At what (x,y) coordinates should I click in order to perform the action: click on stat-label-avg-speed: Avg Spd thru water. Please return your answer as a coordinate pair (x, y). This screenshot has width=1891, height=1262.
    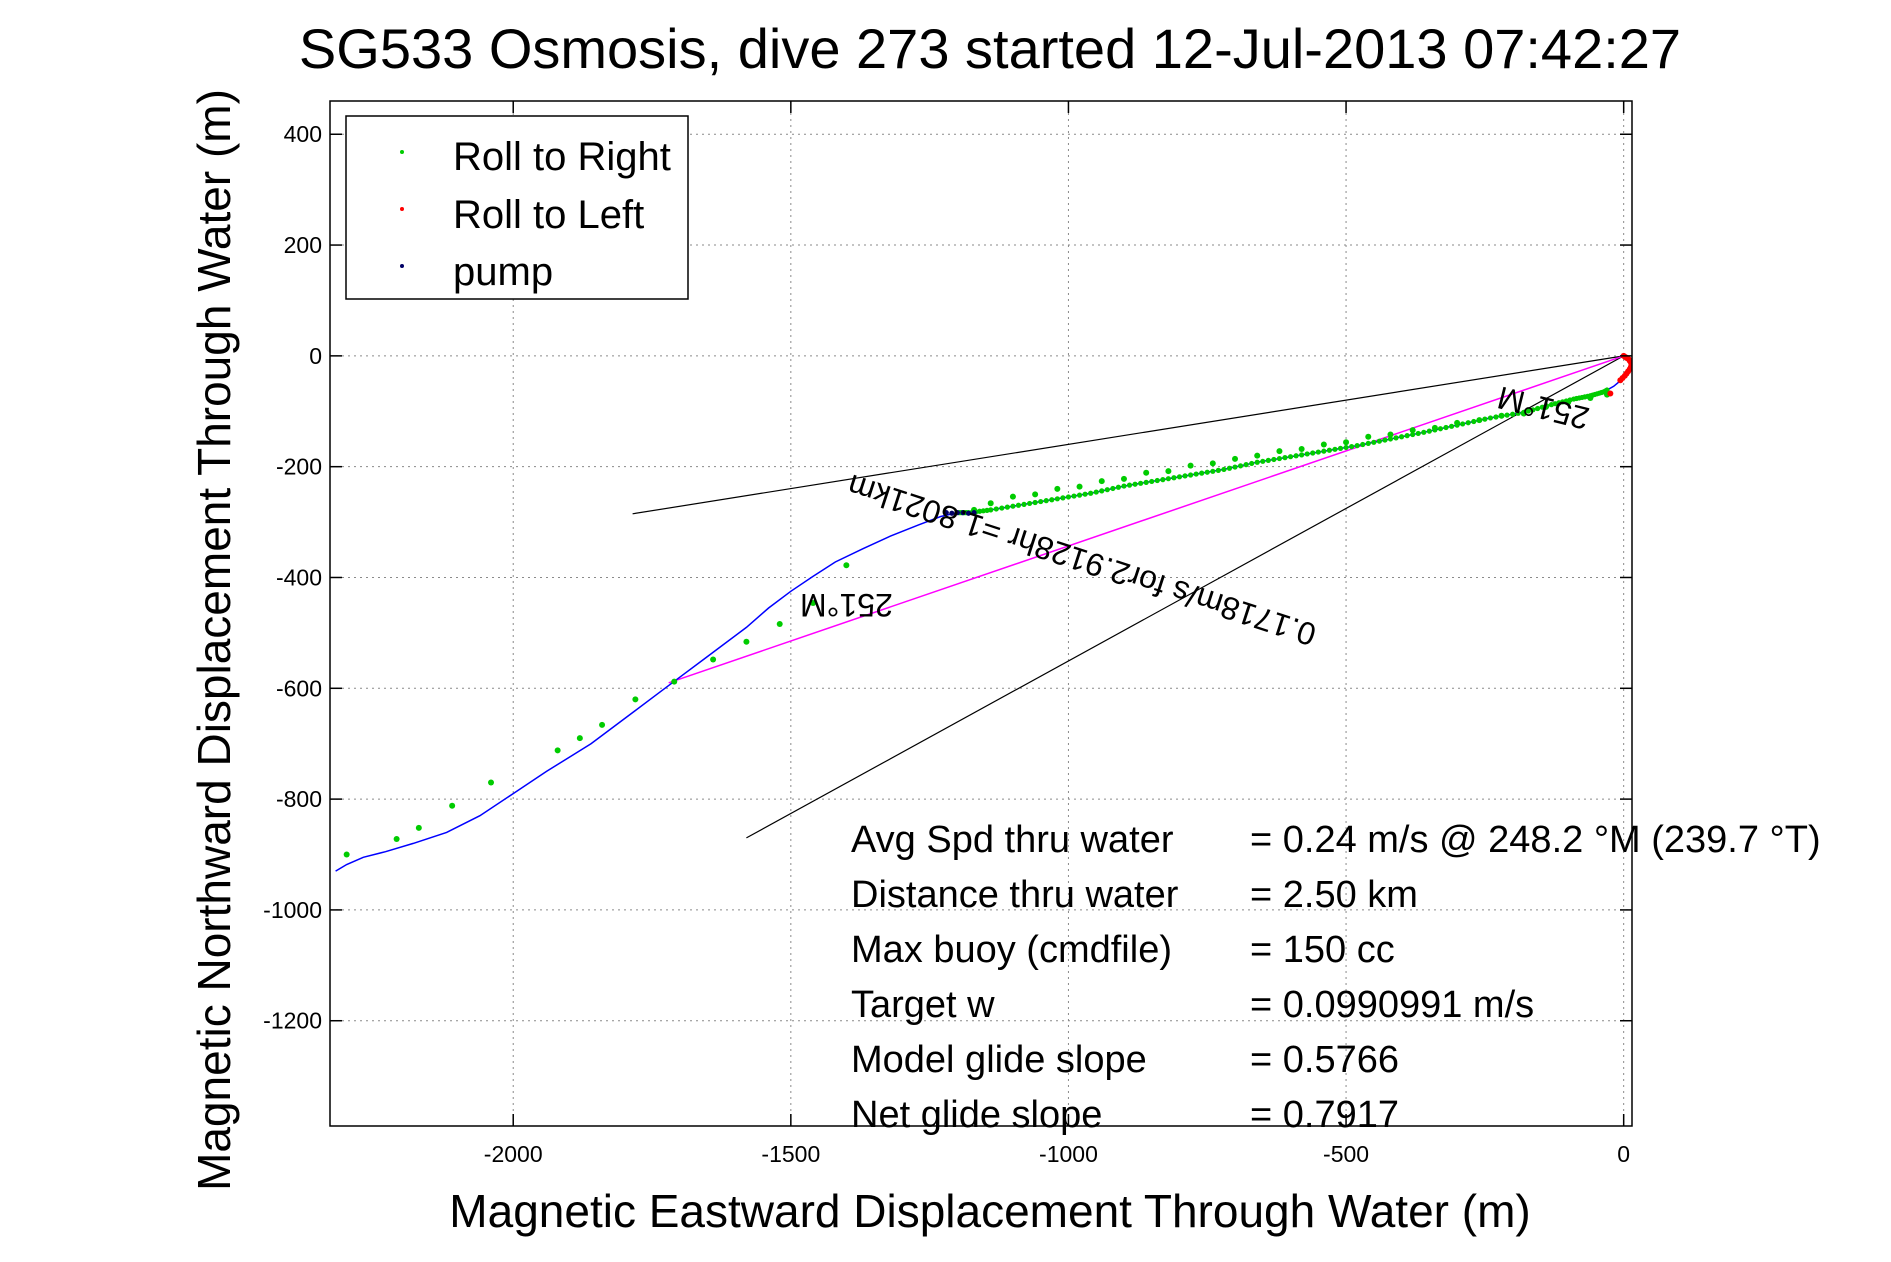
    Looking at the image, I should click on (1012, 840).